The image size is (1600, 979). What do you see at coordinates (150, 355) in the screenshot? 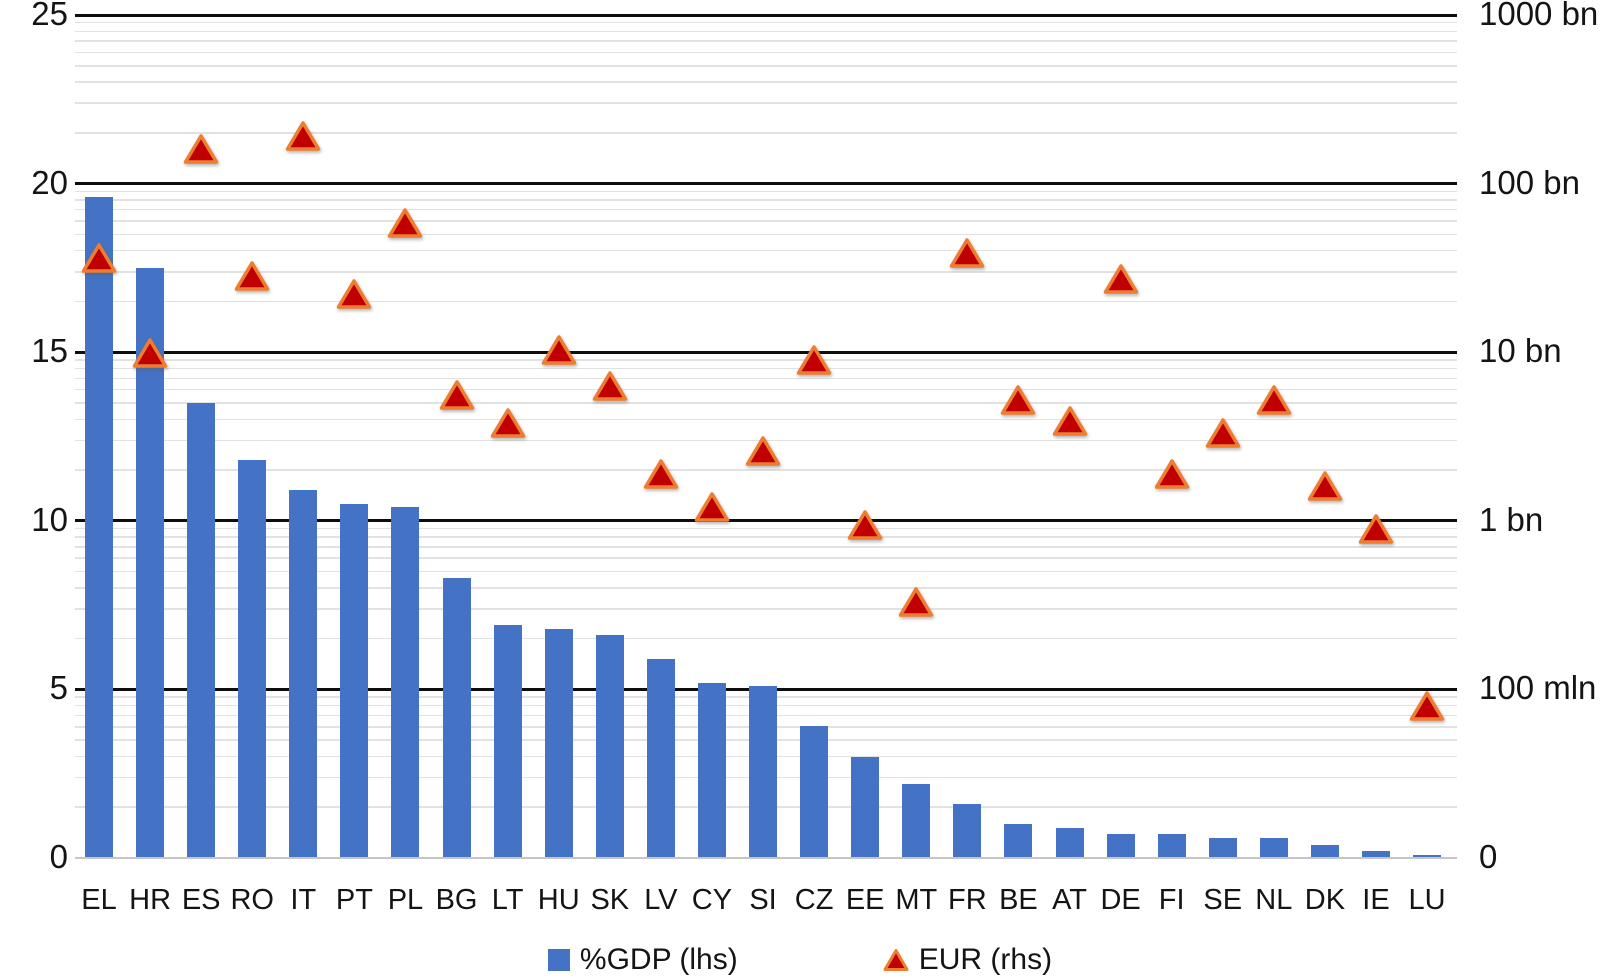
I see `eur-marker-HR` at bounding box center [150, 355].